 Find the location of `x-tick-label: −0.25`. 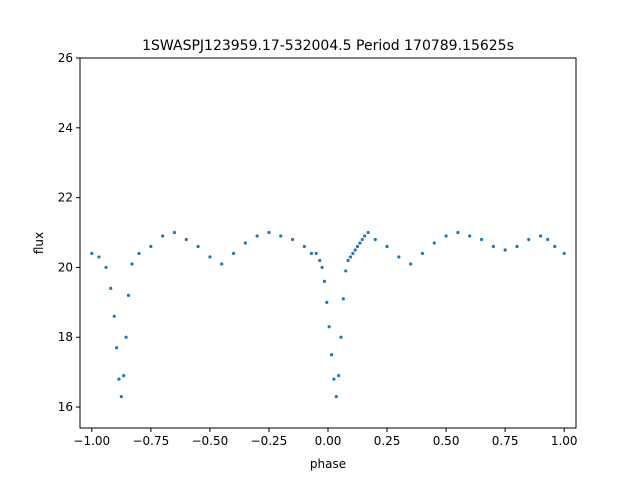

x-tick-label: −0.25 is located at coordinates (269, 441).